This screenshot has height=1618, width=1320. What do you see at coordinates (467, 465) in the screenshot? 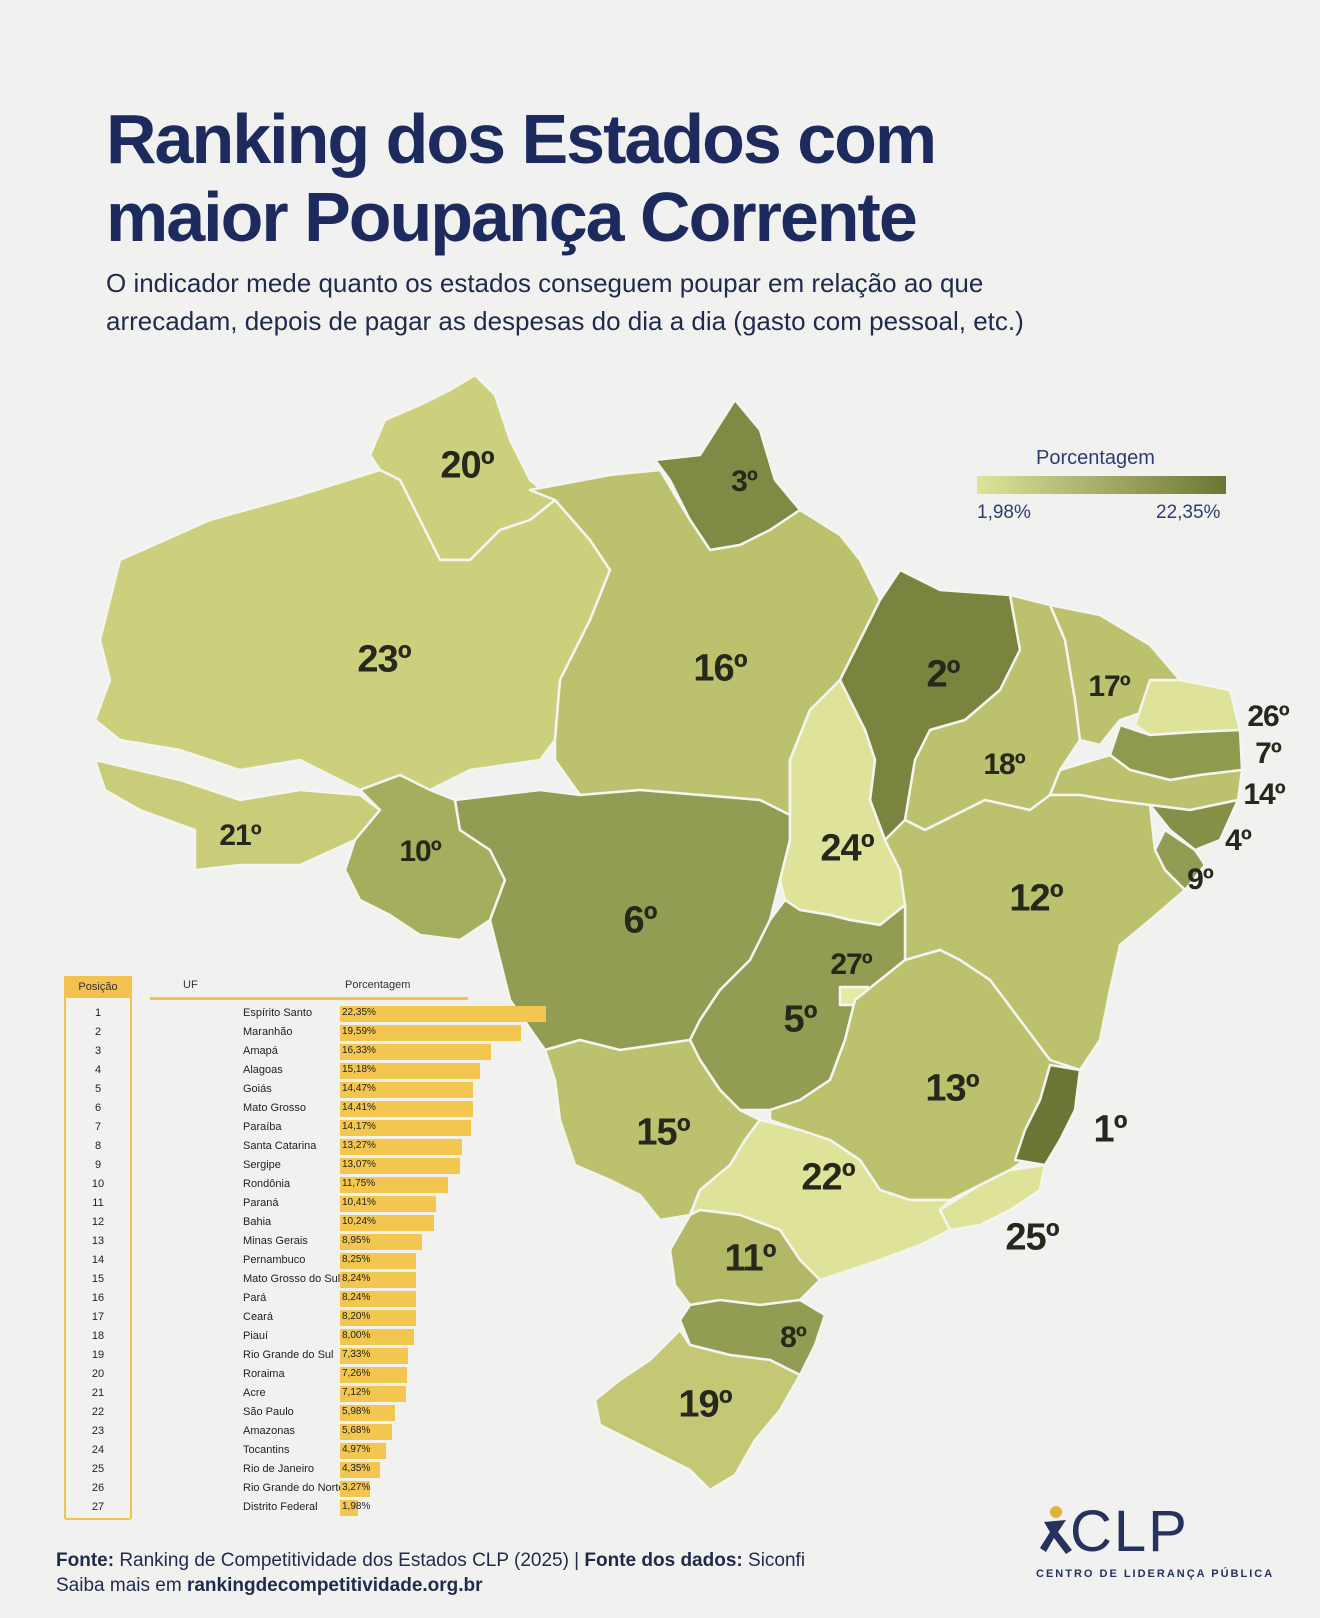
I see `map-label-roraima: 20º` at bounding box center [467, 465].